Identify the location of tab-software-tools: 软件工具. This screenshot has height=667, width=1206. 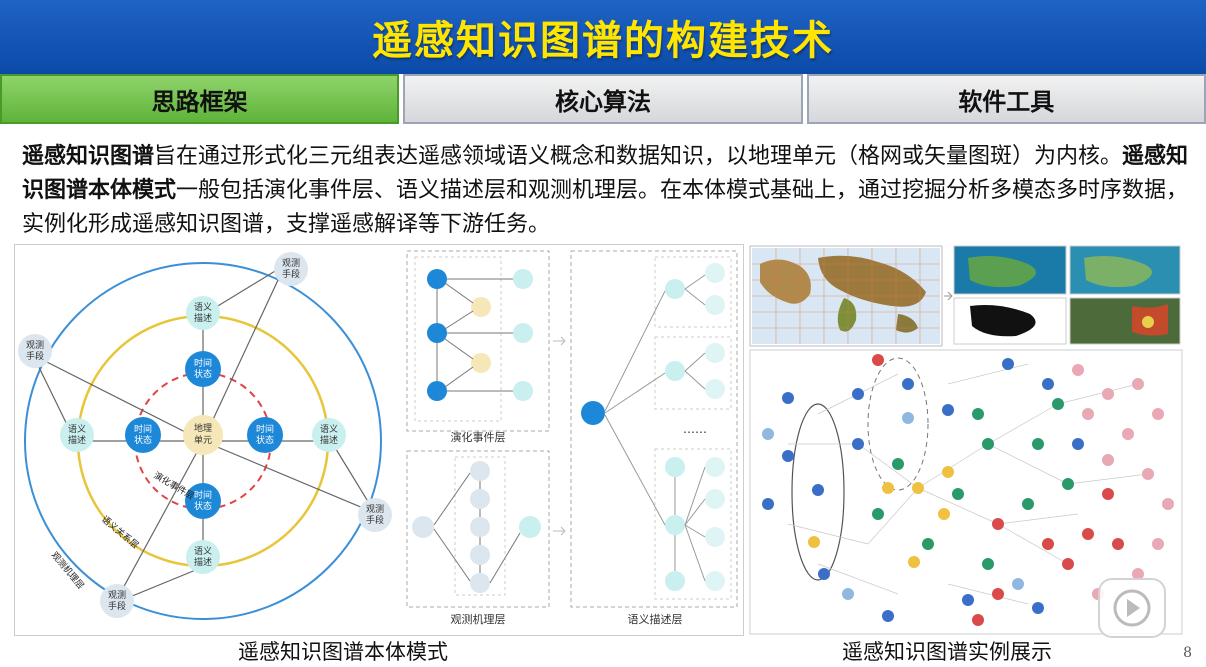
(1006, 99).